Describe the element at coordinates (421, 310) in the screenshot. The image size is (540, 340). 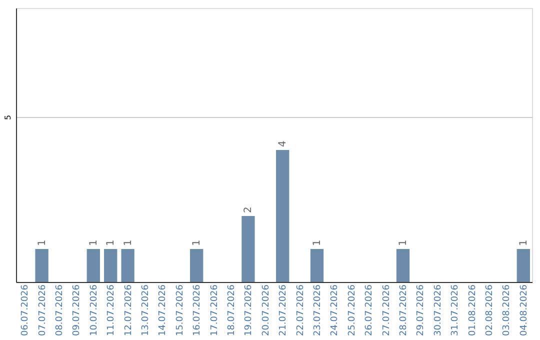
I see `x-tick-label: 29.07.2026` at that location.